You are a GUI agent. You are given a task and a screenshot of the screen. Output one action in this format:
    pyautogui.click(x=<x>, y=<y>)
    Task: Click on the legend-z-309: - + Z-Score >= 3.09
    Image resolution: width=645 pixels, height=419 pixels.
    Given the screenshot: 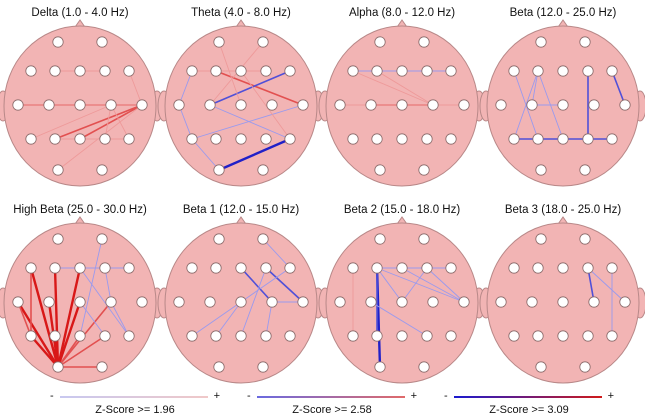 What is the action you would take?
    pyautogui.click(x=529, y=404)
    